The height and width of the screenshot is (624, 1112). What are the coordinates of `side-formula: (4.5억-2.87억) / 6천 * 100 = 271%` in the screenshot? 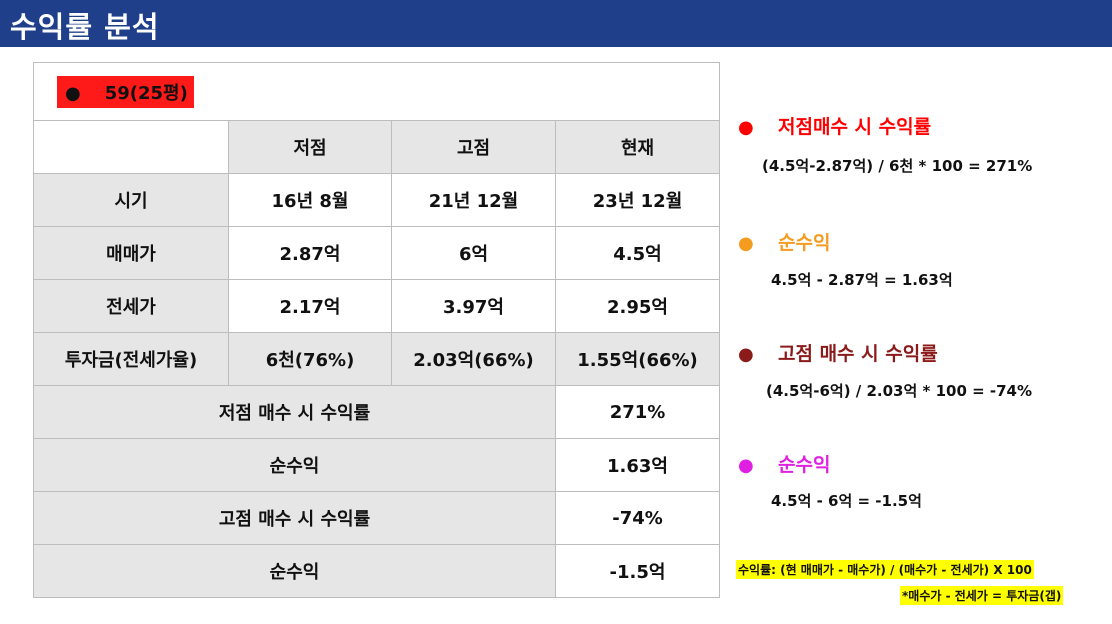 It's located at (897, 166).